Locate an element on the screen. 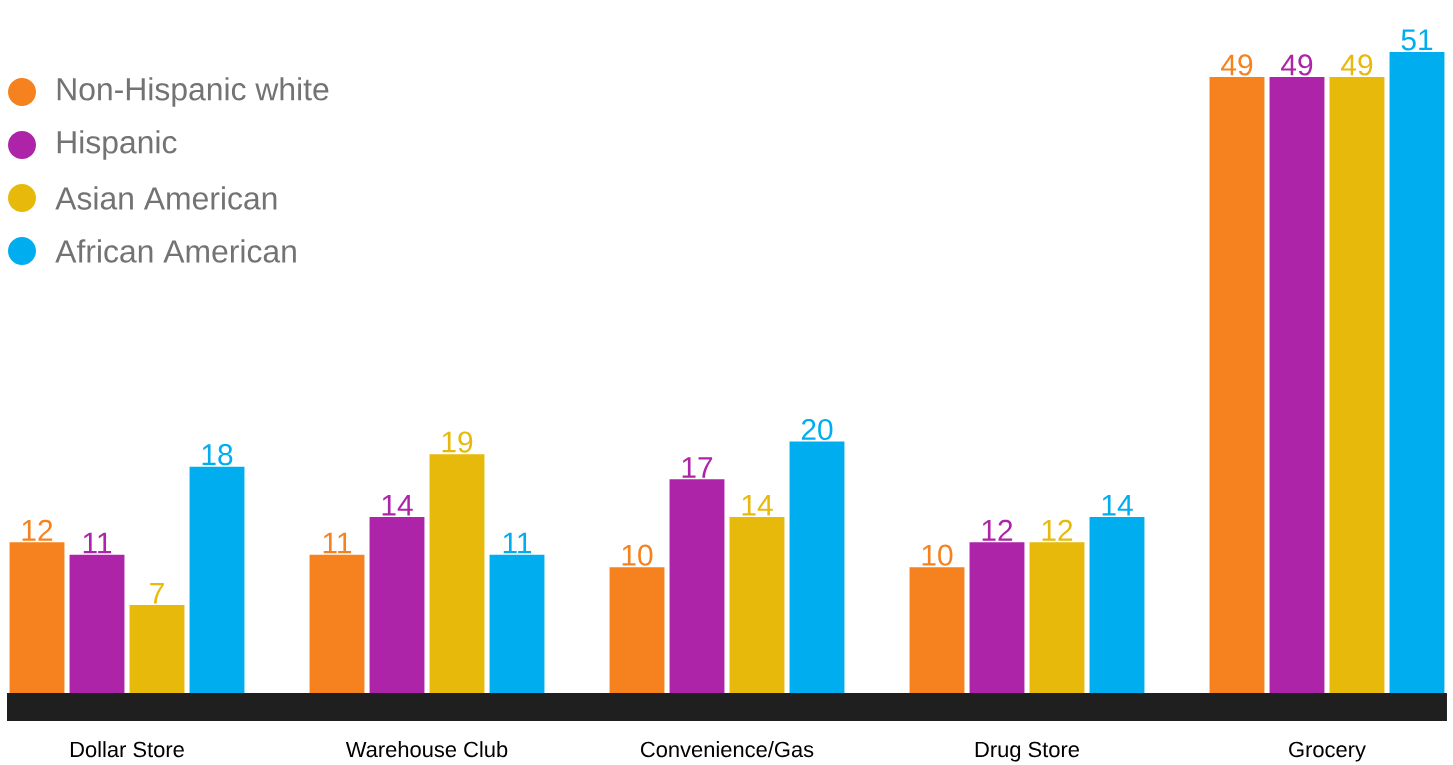 Image resolution: width=1453 pixels, height=765 pixels. legend-label: Non-Hispanic white is located at coordinates (193, 92).